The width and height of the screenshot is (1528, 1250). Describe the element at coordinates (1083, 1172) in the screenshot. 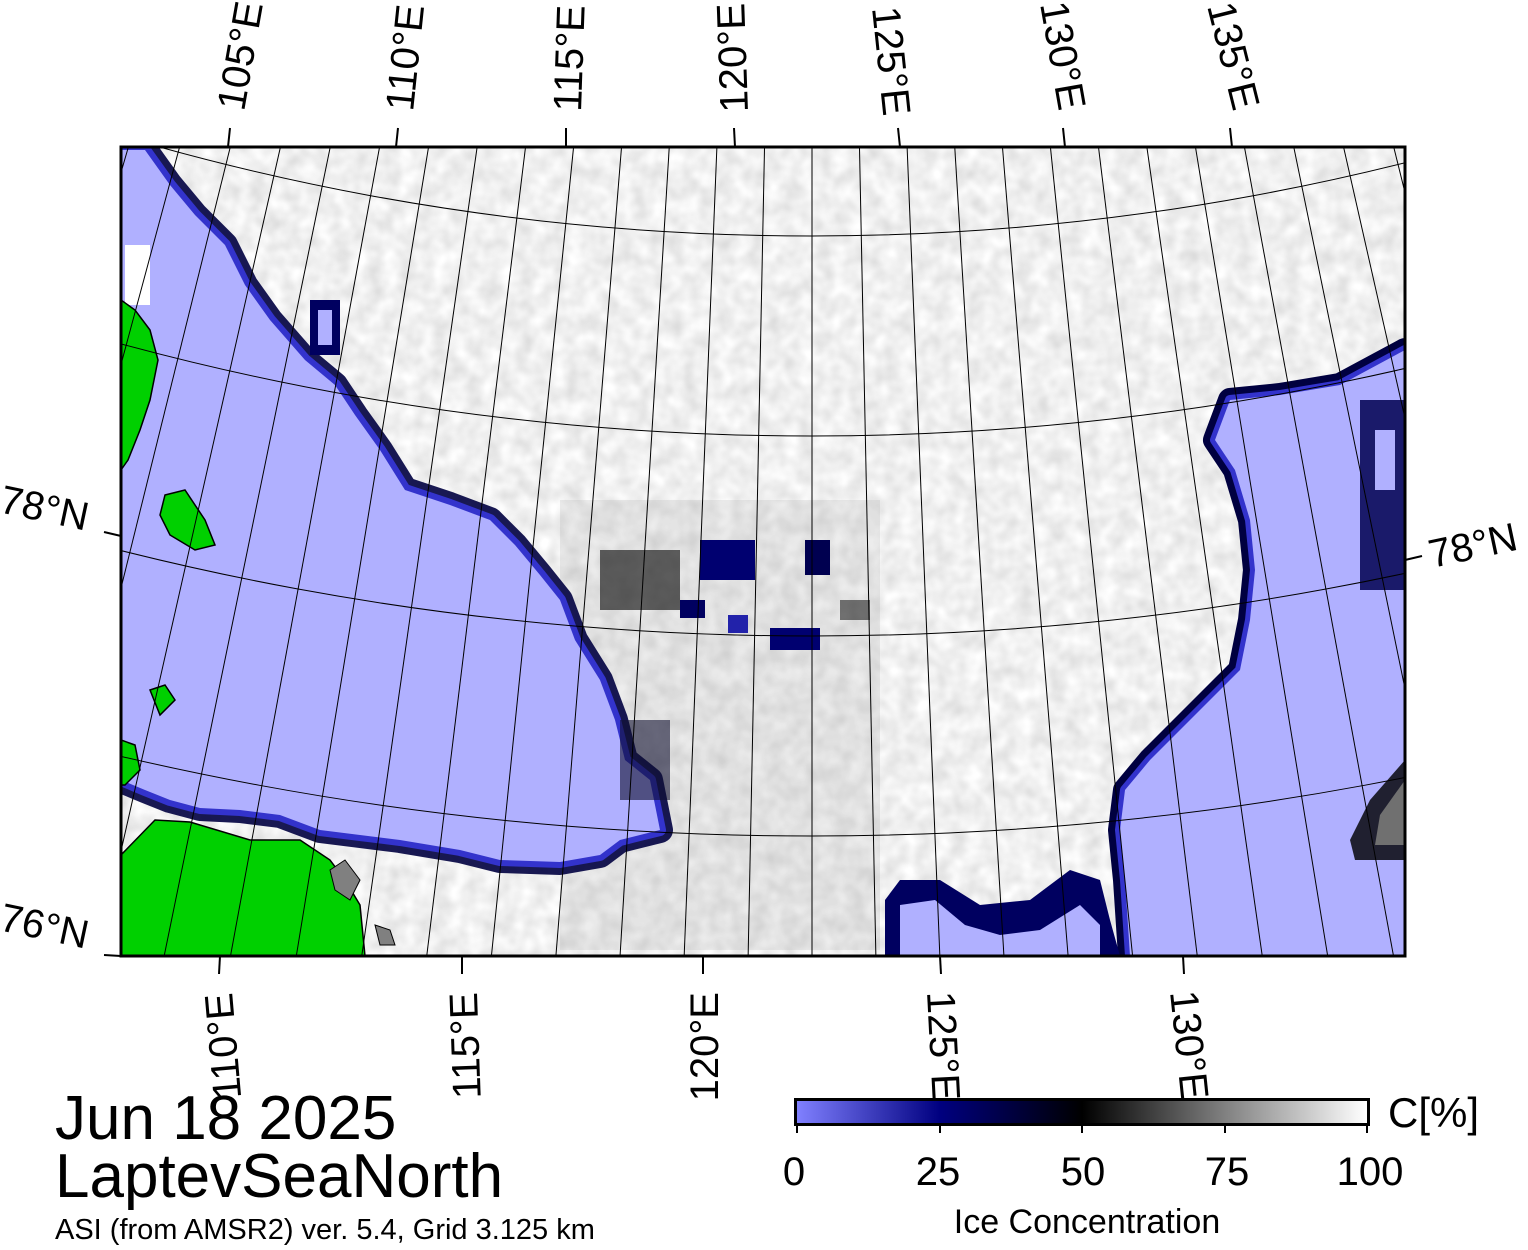

I see `colorbar-tick-50: 50` at that location.